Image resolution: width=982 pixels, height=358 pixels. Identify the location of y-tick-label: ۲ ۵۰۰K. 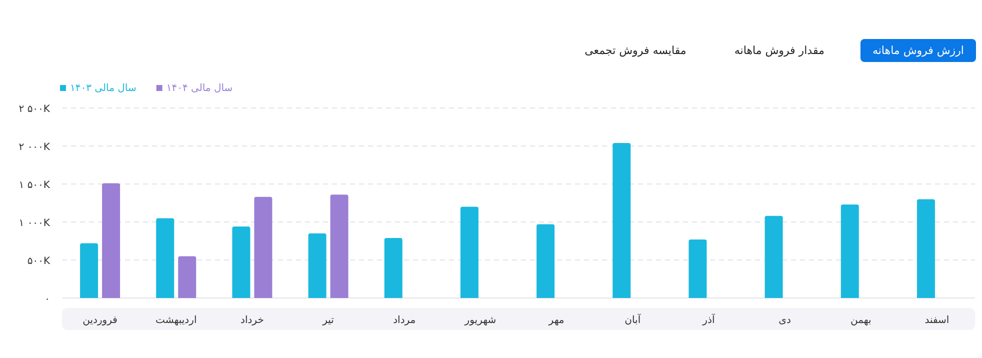
(34, 109).